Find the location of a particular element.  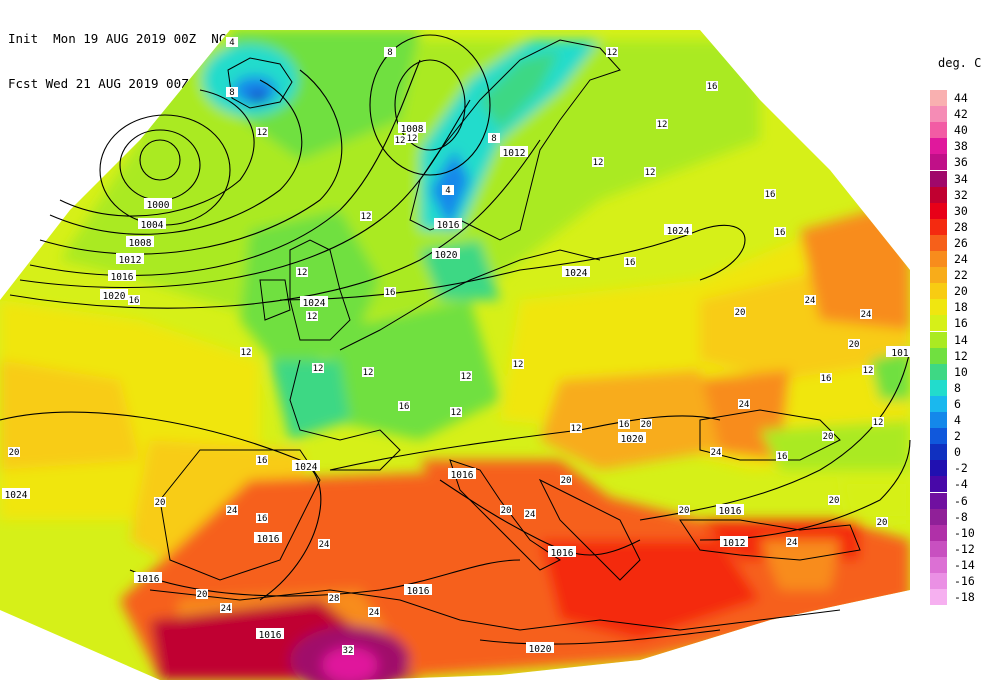

legend-row: 24 is located at coordinates (964, 259).